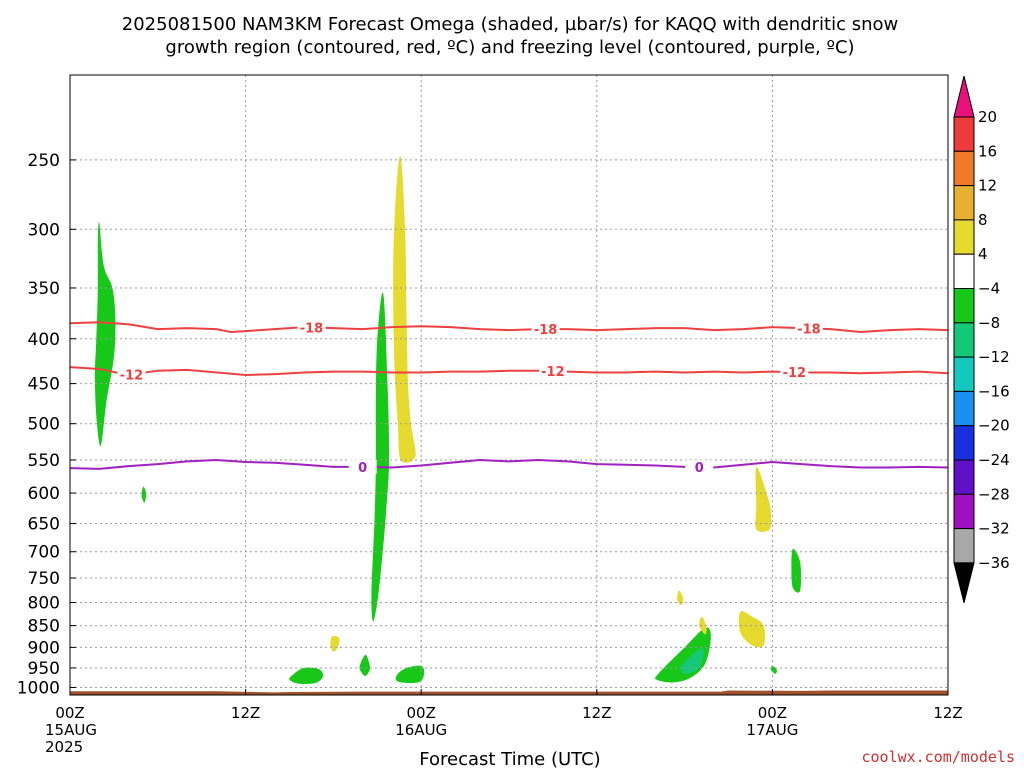 Image resolution: width=1024 pixels, height=768 pixels. What do you see at coordinates (44, 289) in the screenshot?
I see `y-tick-label-350: 350` at bounding box center [44, 289].